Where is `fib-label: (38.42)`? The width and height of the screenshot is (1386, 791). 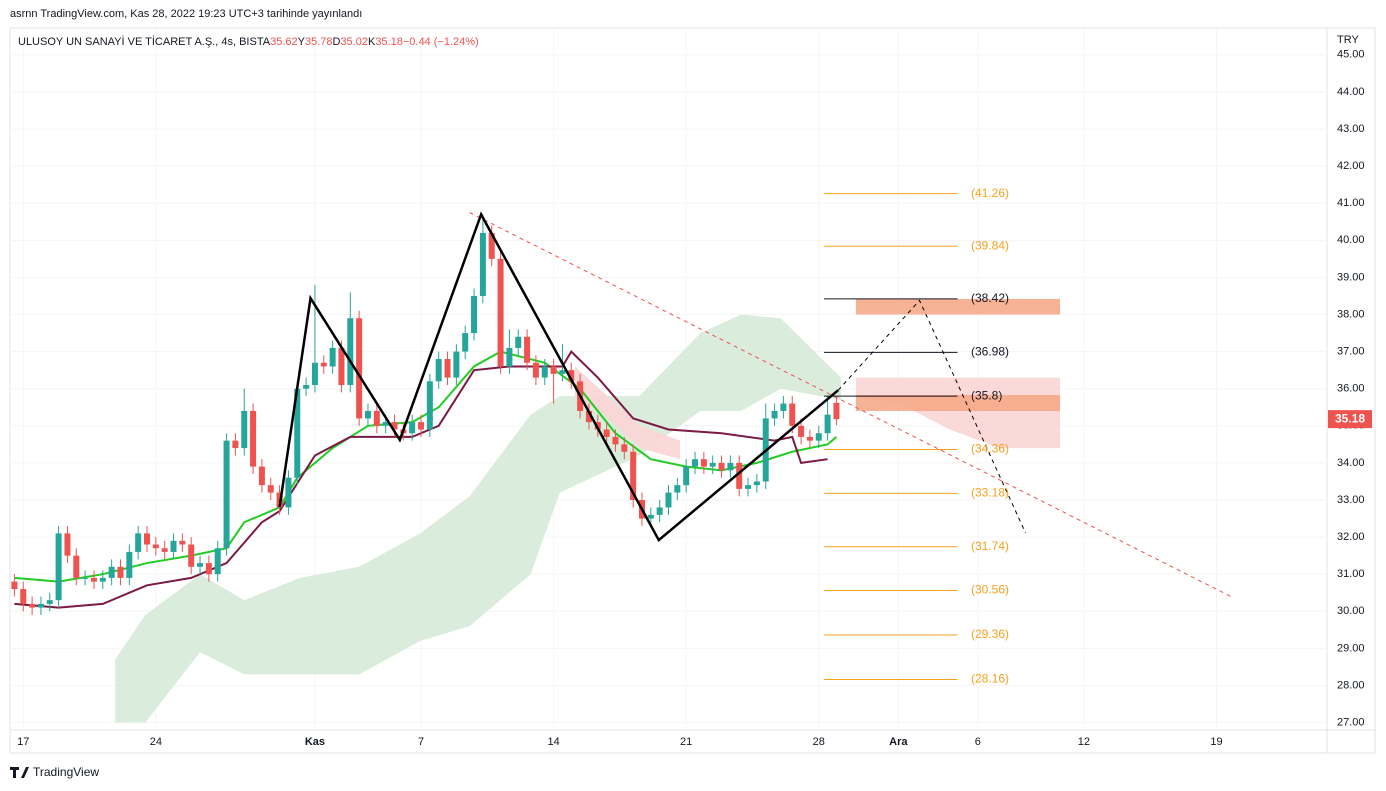 fib-label: (38.42) is located at coordinates (990, 298).